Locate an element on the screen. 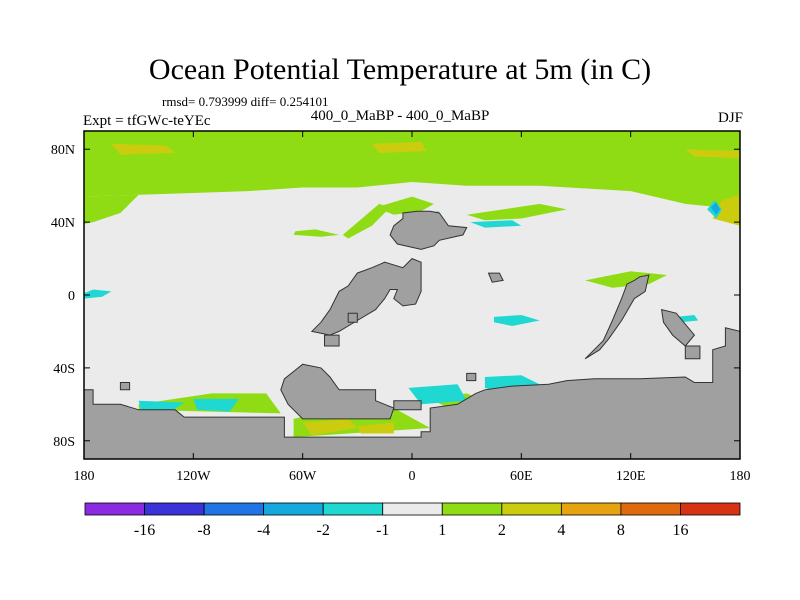  land-mask-africa-like is located at coordinates (337, 391).